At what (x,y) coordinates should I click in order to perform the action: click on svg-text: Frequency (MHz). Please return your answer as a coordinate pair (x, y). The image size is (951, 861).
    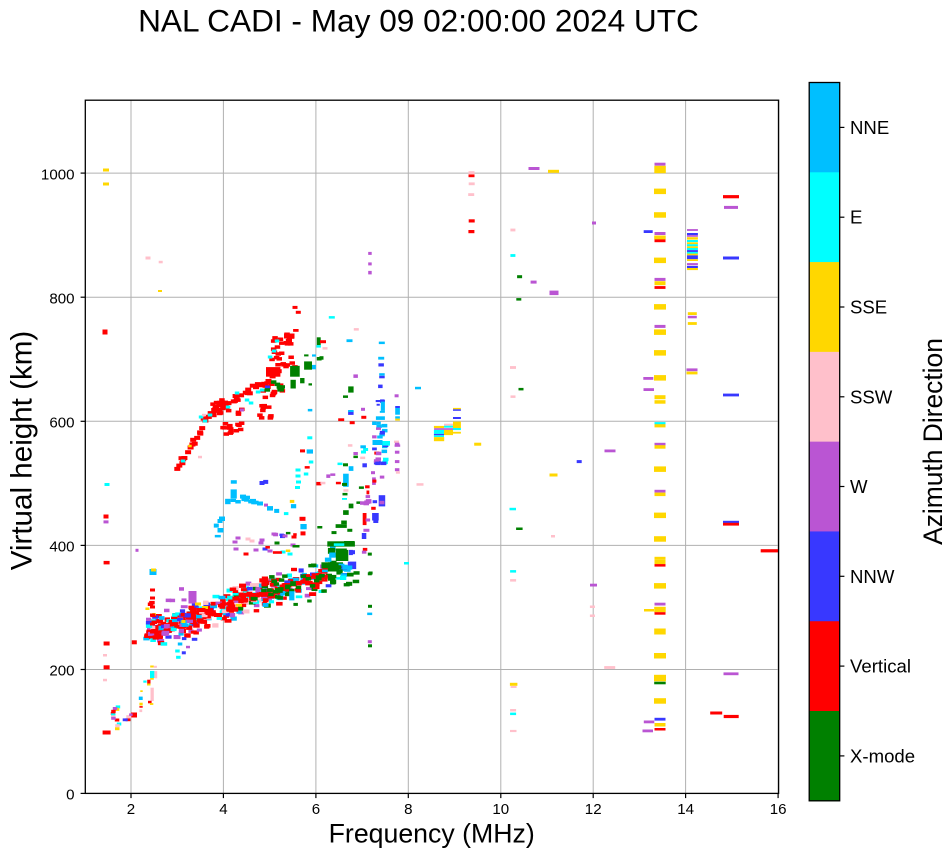
    Looking at the image, I should click on (432, 833).